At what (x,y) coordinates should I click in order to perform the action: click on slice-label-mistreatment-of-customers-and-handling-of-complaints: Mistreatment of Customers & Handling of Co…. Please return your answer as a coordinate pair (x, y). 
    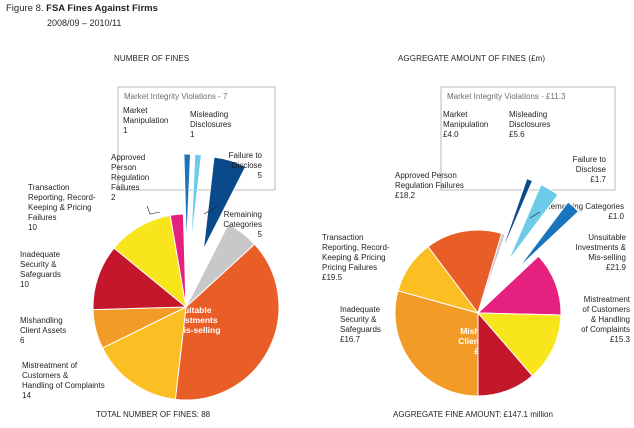
    Looking at the image, I should click on (63, 380).